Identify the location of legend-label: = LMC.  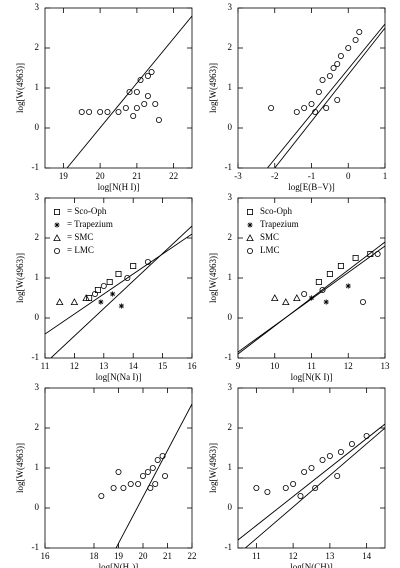
(80, 250).